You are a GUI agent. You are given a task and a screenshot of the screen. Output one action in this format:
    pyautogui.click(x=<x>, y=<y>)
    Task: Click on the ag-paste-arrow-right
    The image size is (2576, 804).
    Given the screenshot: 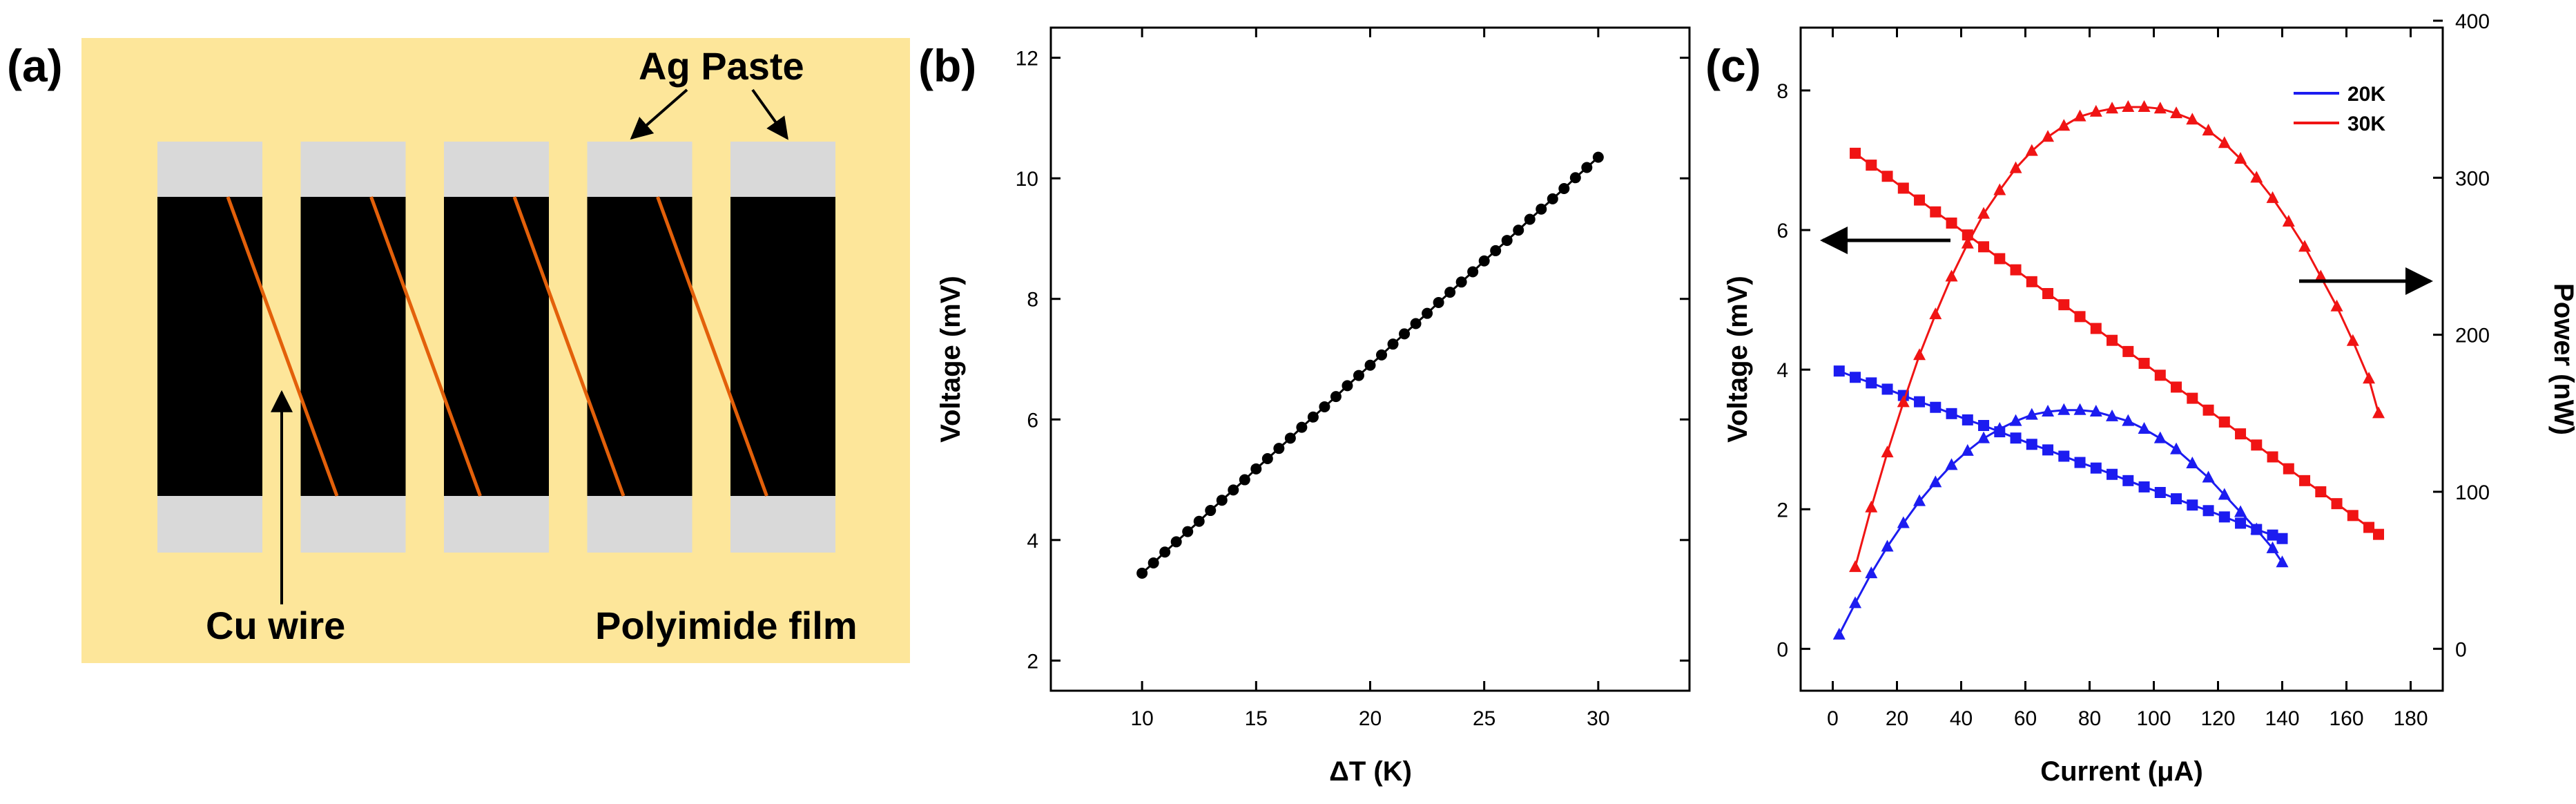 What is the action you would take?
    pyautogui.click(x=770, y=114)
    